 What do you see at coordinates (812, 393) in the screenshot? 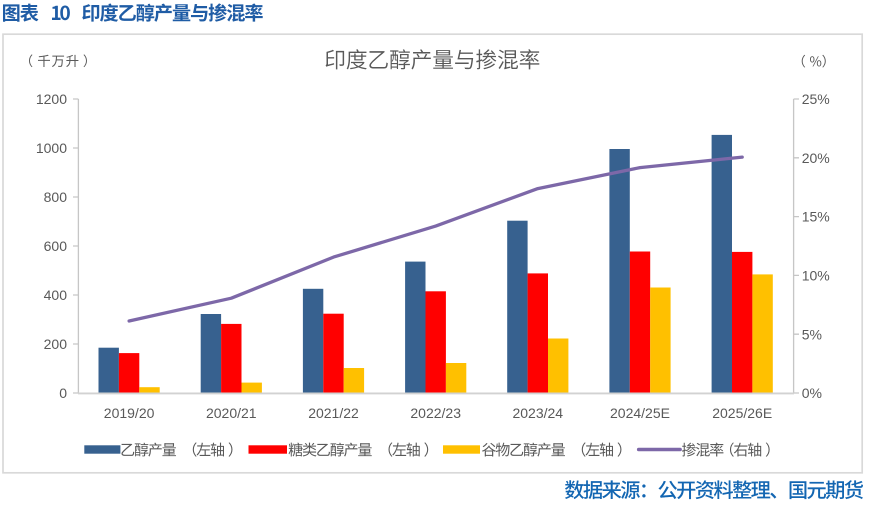
I see `svg-text: 0%` at bounding box center [812, 393].